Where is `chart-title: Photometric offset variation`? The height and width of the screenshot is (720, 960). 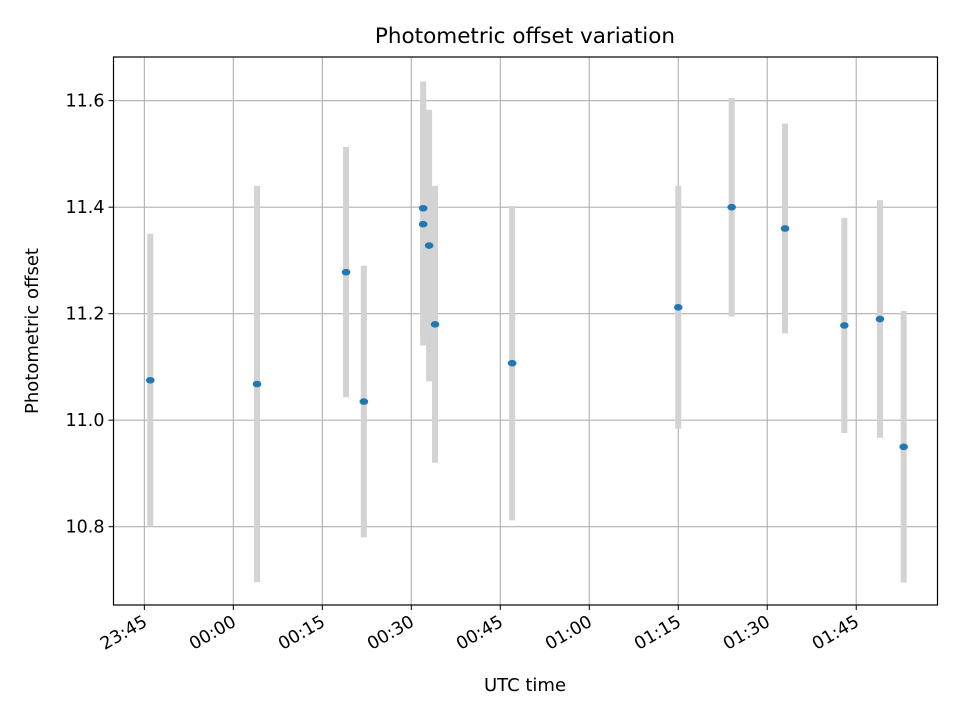 chart-title: Photometric offset variation is located at coordinates (525, 36).